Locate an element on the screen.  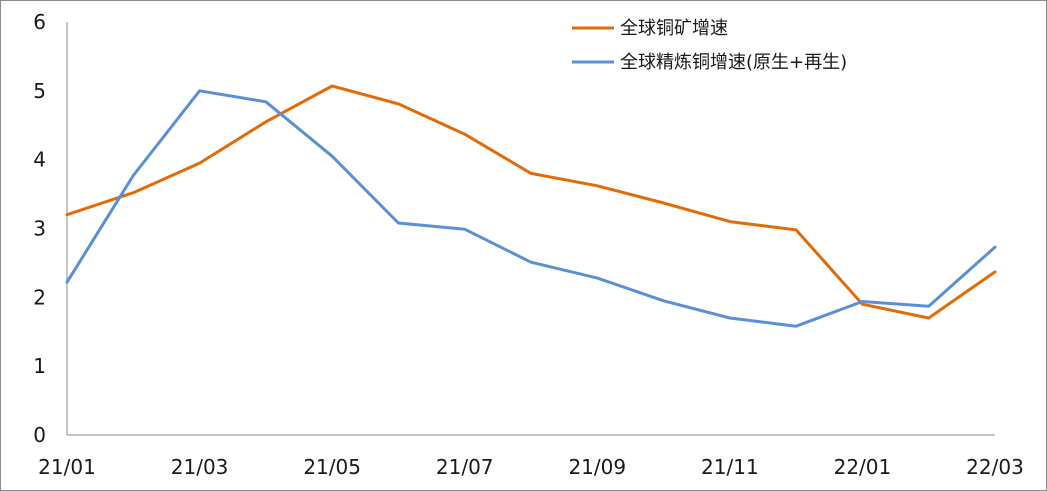
y-tick-label: 4 is located at coordinates (39, 160).